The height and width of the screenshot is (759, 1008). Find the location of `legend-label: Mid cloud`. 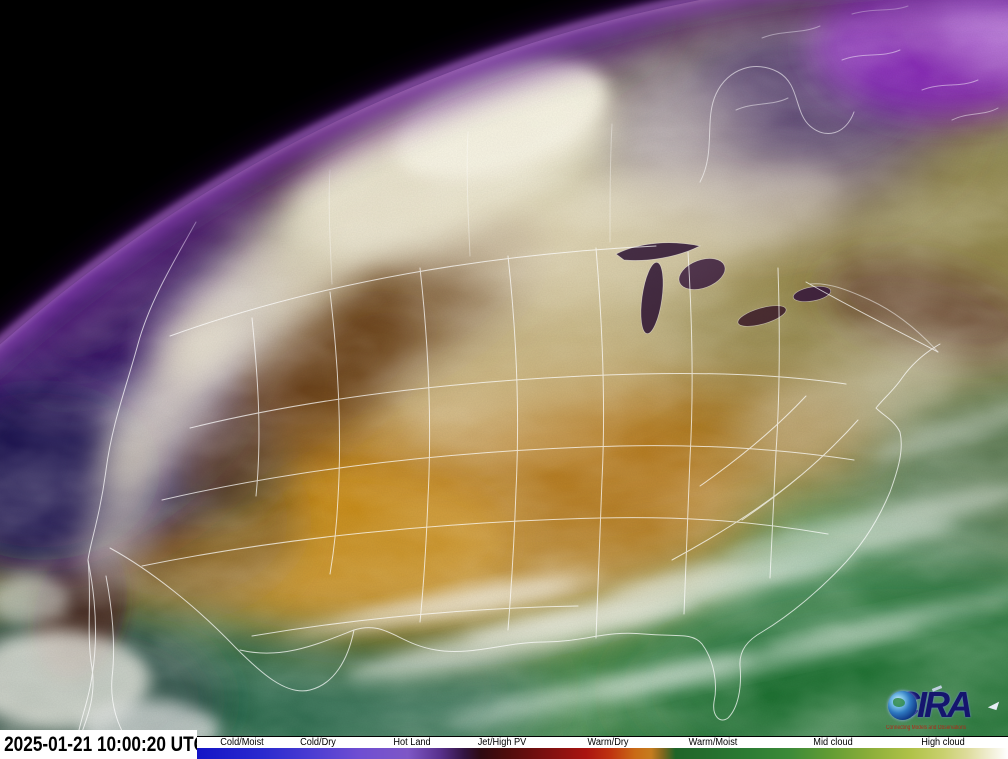

legend-label: Mid cloud is located at coordinates (833, 742).